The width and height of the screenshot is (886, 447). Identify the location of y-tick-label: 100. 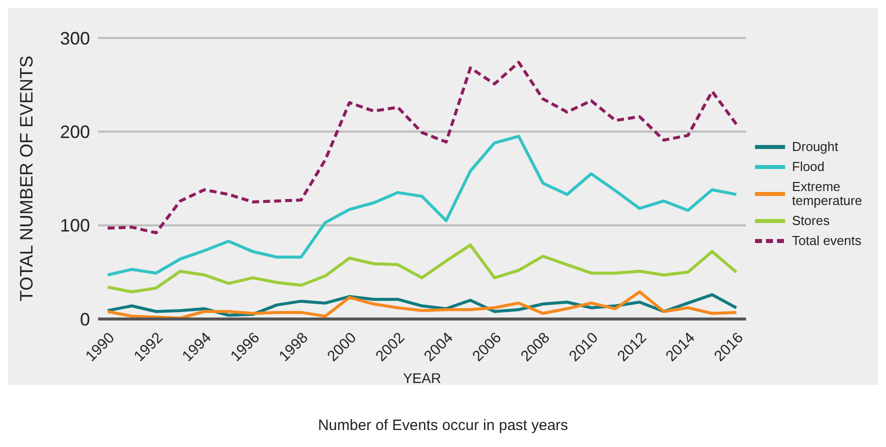
(75, 226).